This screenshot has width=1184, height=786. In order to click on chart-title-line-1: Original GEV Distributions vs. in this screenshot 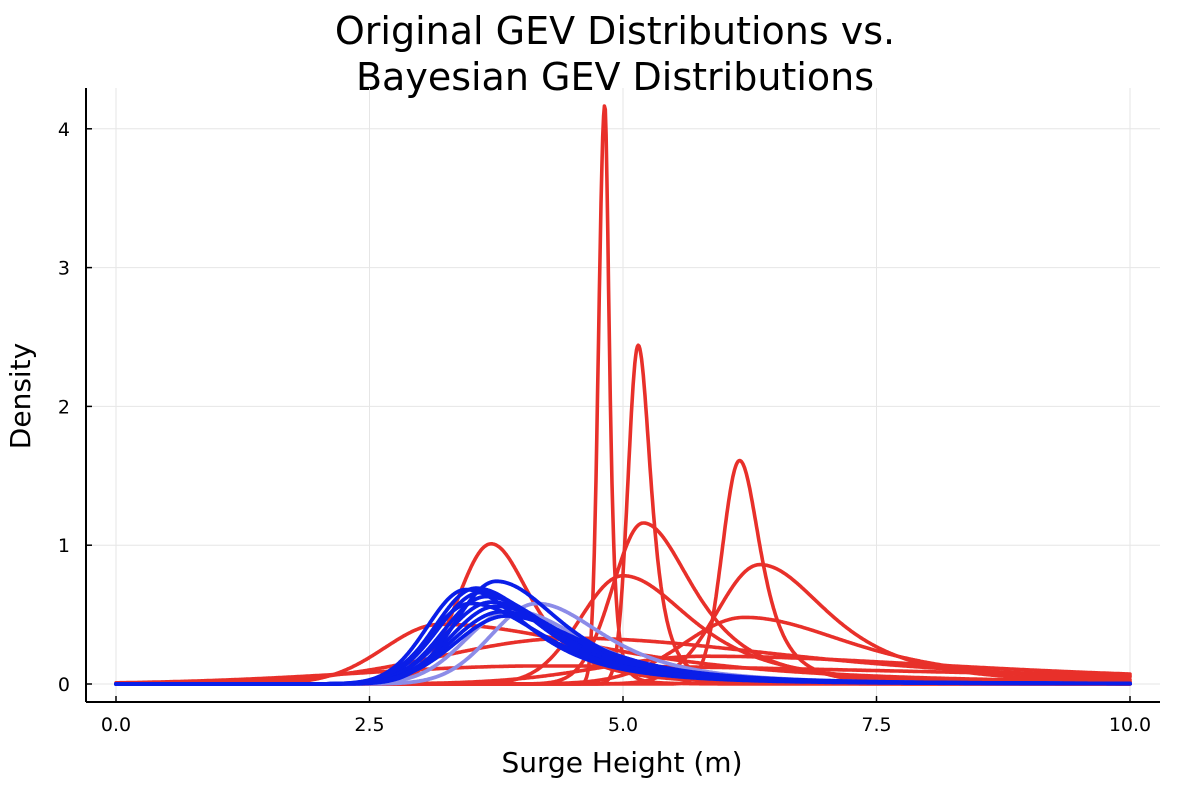, I will do `click(615, 31)`.